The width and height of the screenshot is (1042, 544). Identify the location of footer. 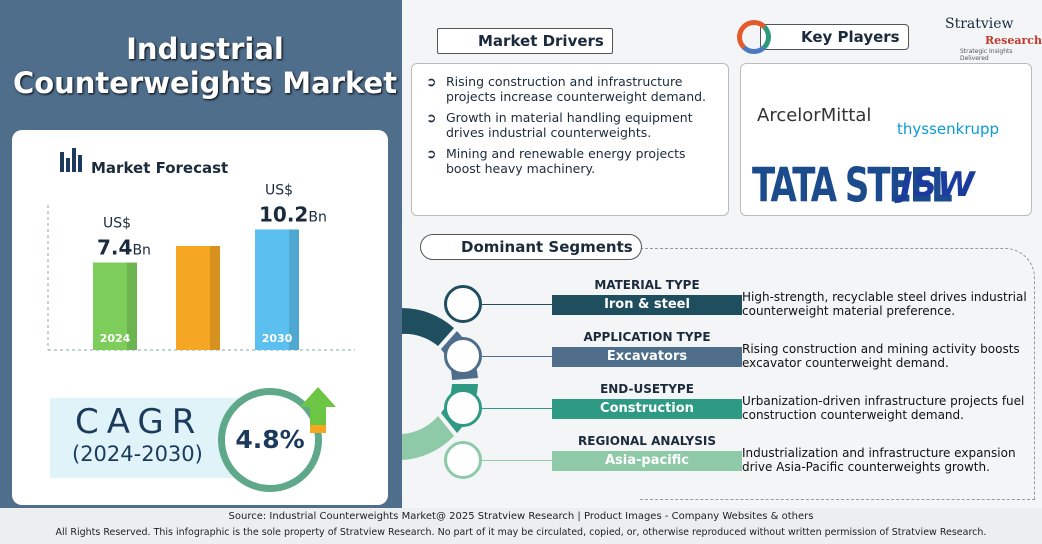
(521, 526).